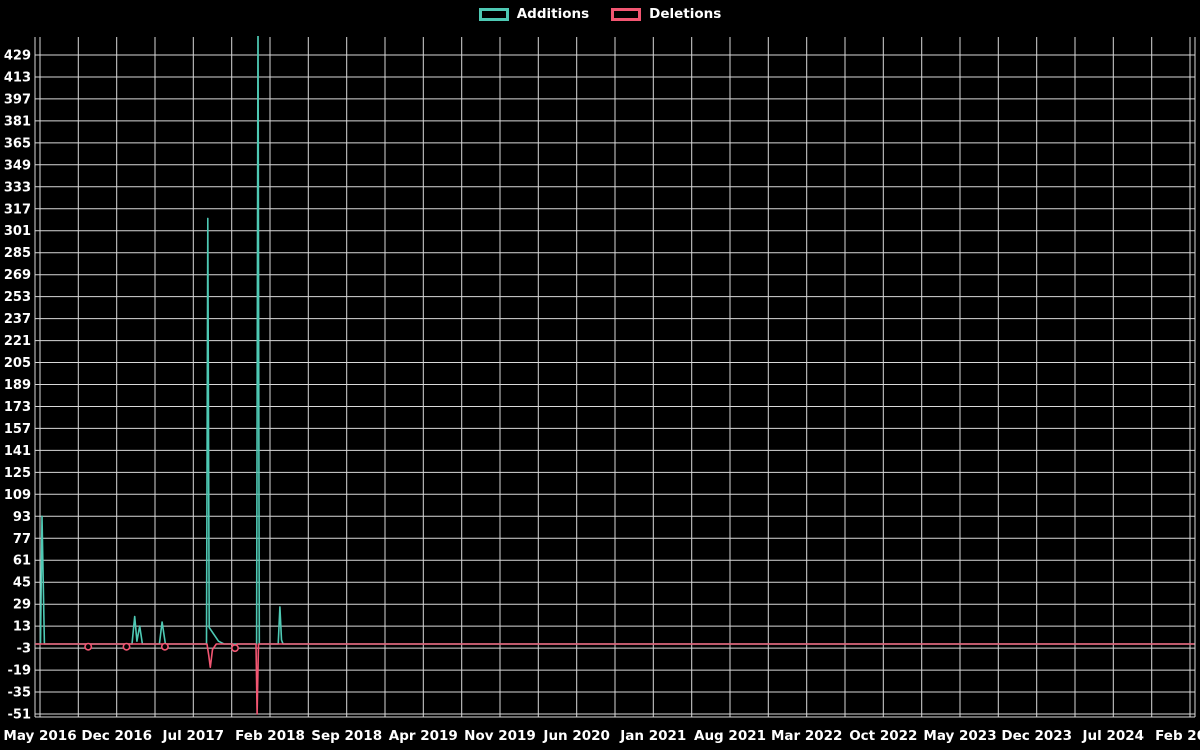  Describe the element at coordinates (1177, 736) in the screenshot. I see `x-tick-label: Feb 2025` at that location.